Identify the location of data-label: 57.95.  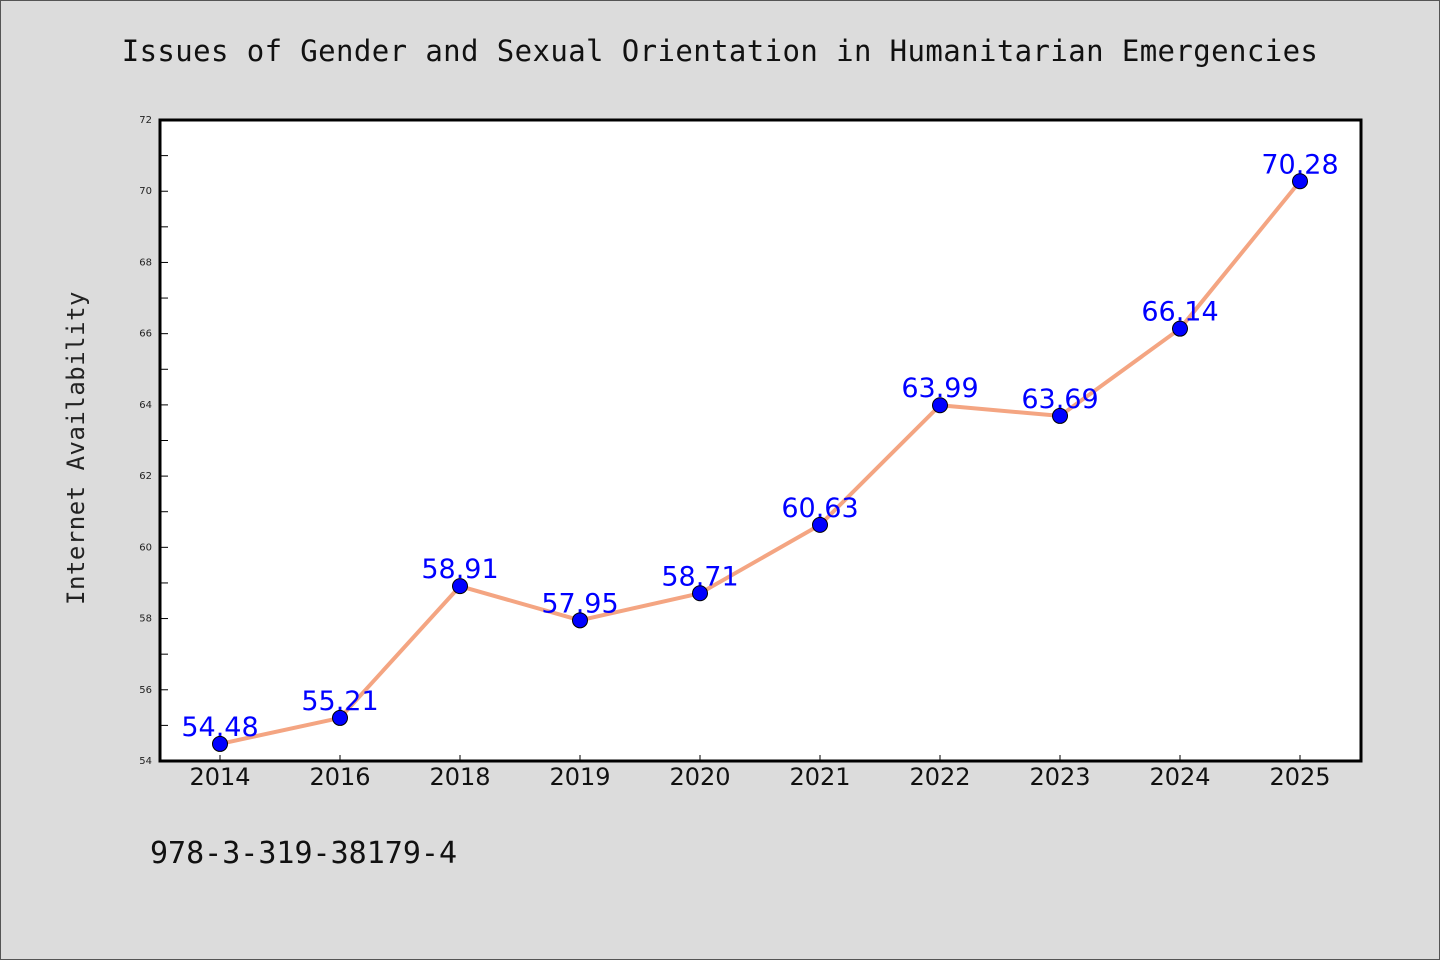
(579, 603).